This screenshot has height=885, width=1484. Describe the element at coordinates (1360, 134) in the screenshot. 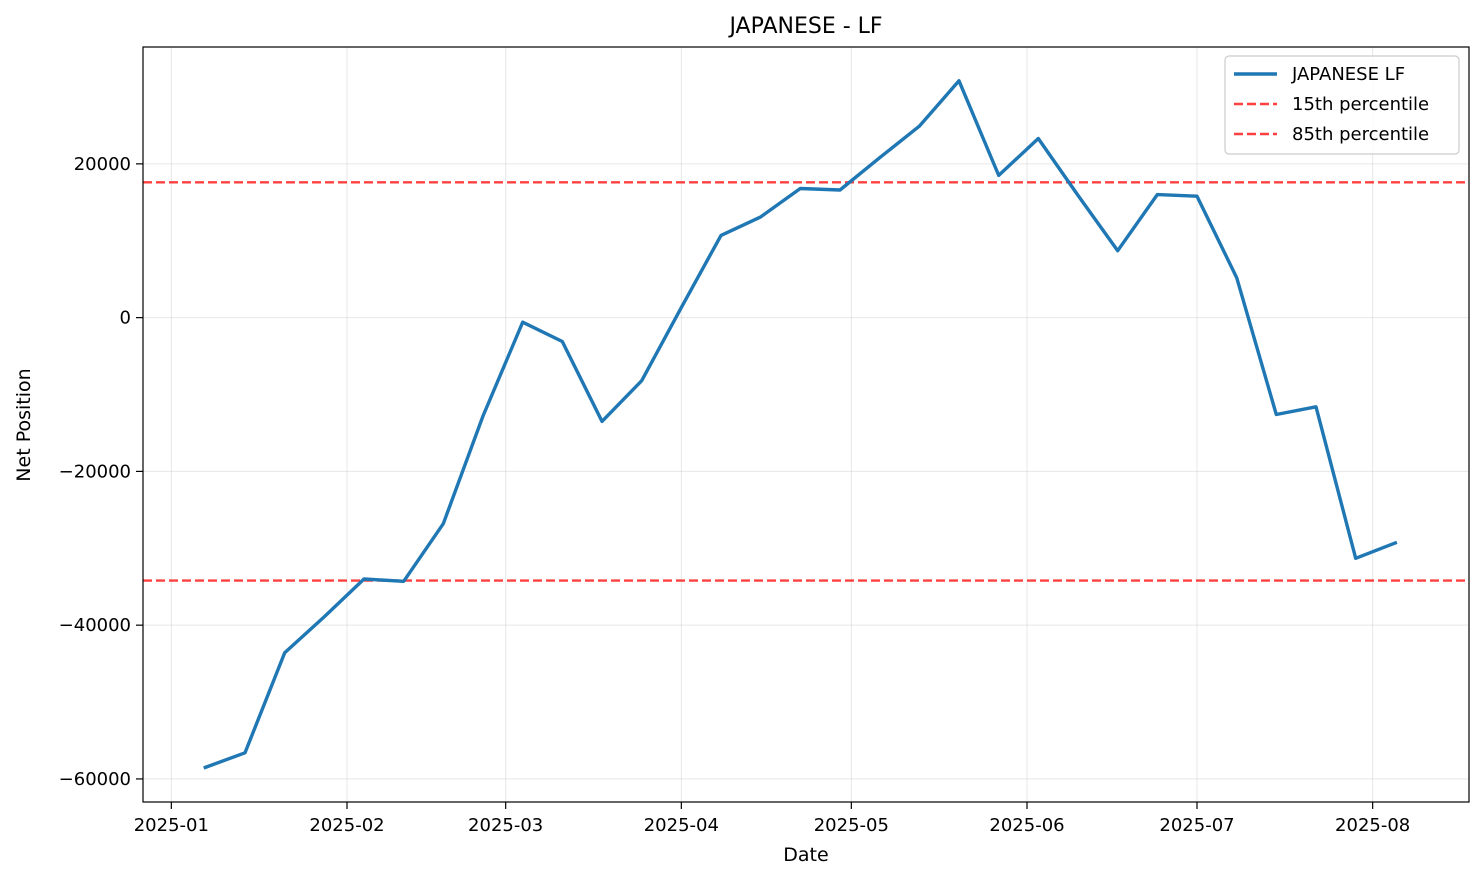

I see `legend-label: 85th percentile` at that location.